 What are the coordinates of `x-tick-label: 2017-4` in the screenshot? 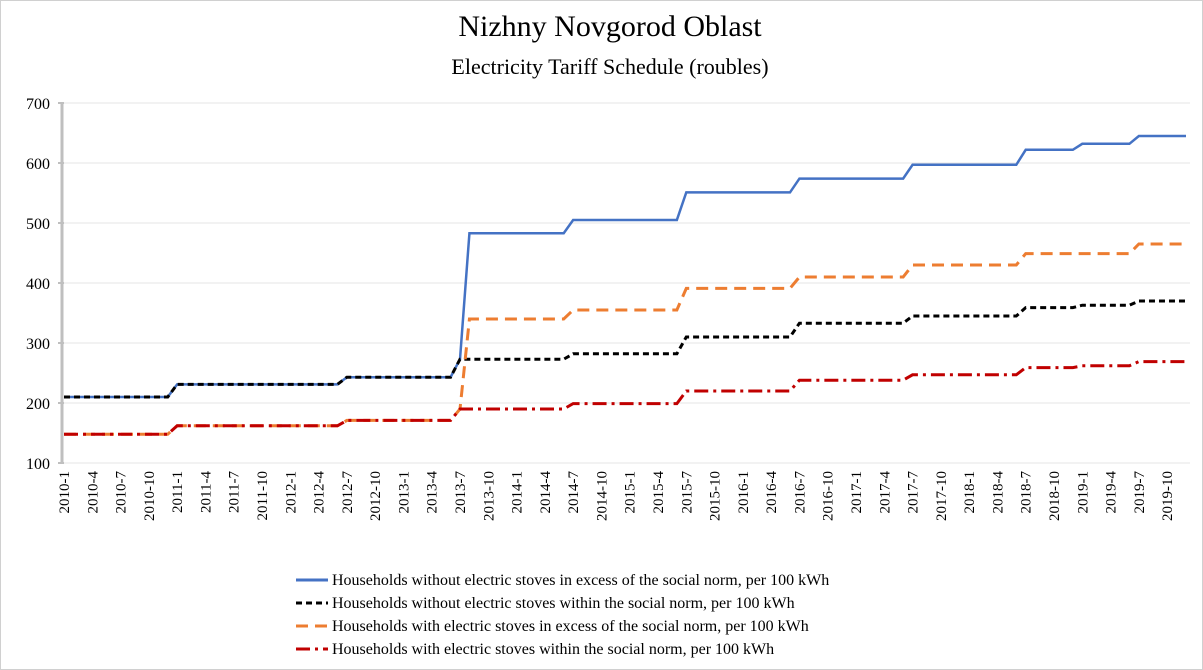 It's located at (885, 492).